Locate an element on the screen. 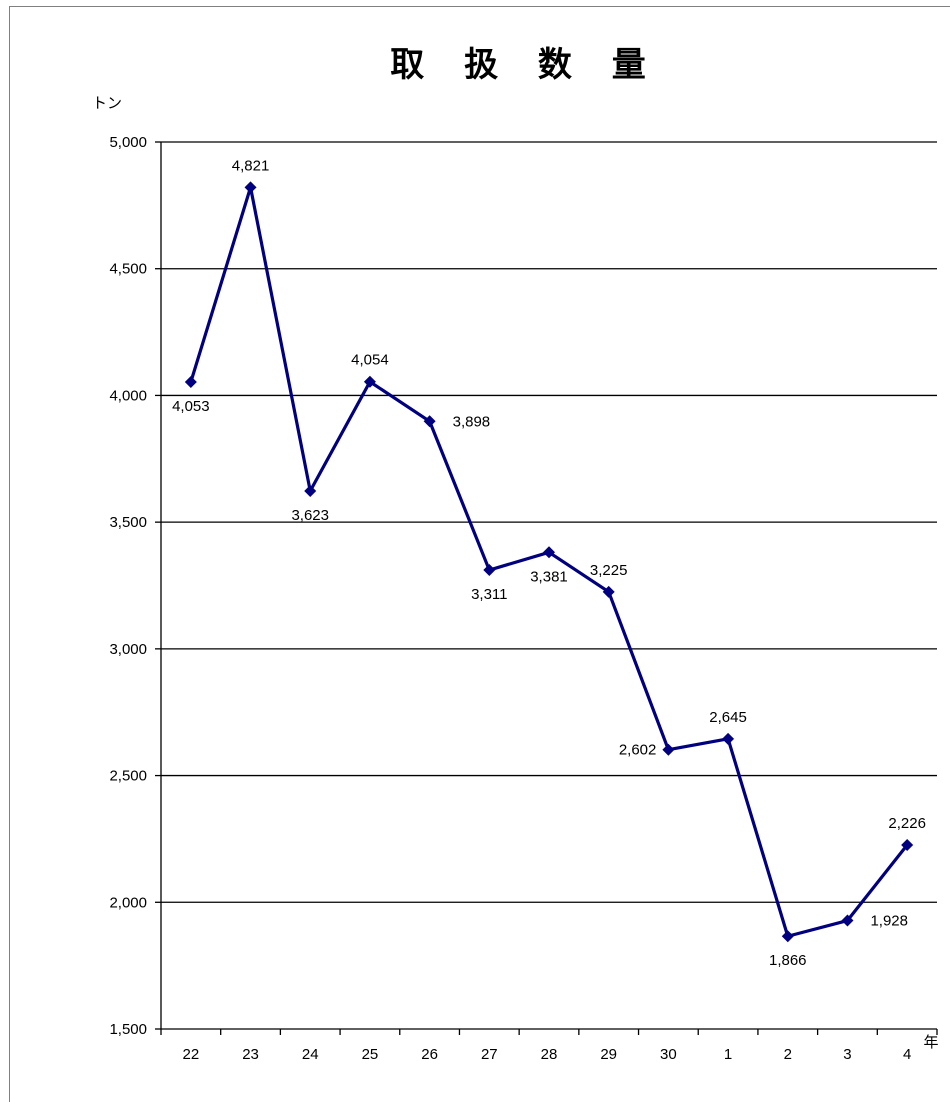  y-tick-label: 4,500 is located at coordinates (128, 269).